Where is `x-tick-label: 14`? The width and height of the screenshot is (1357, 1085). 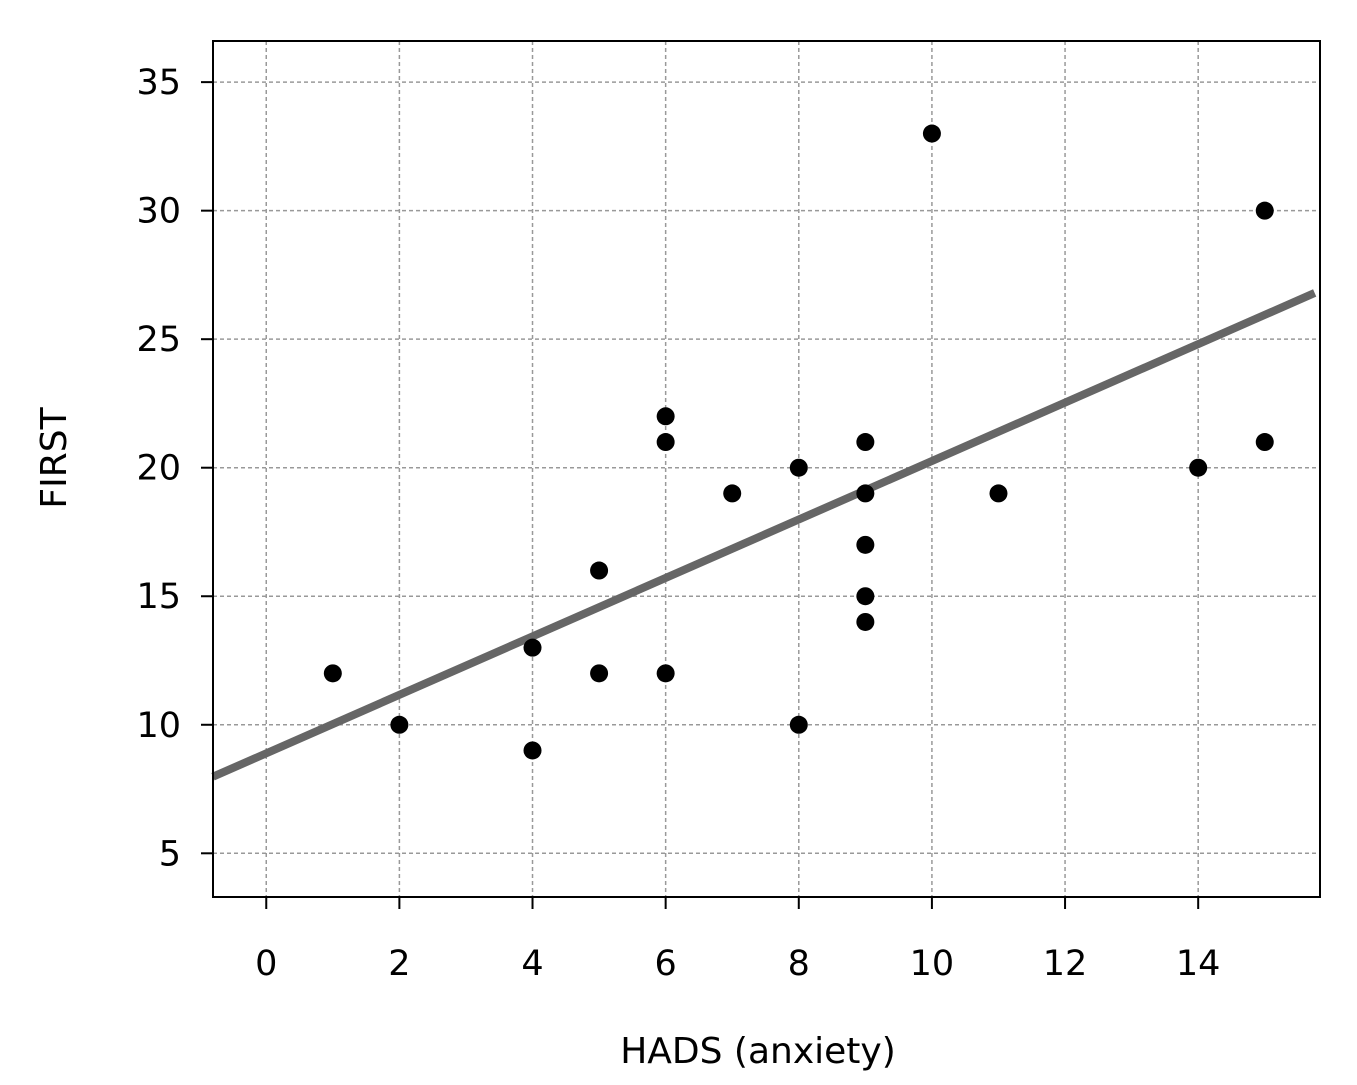
x-tick-label: 14 is located at coordinates (1198, 964).